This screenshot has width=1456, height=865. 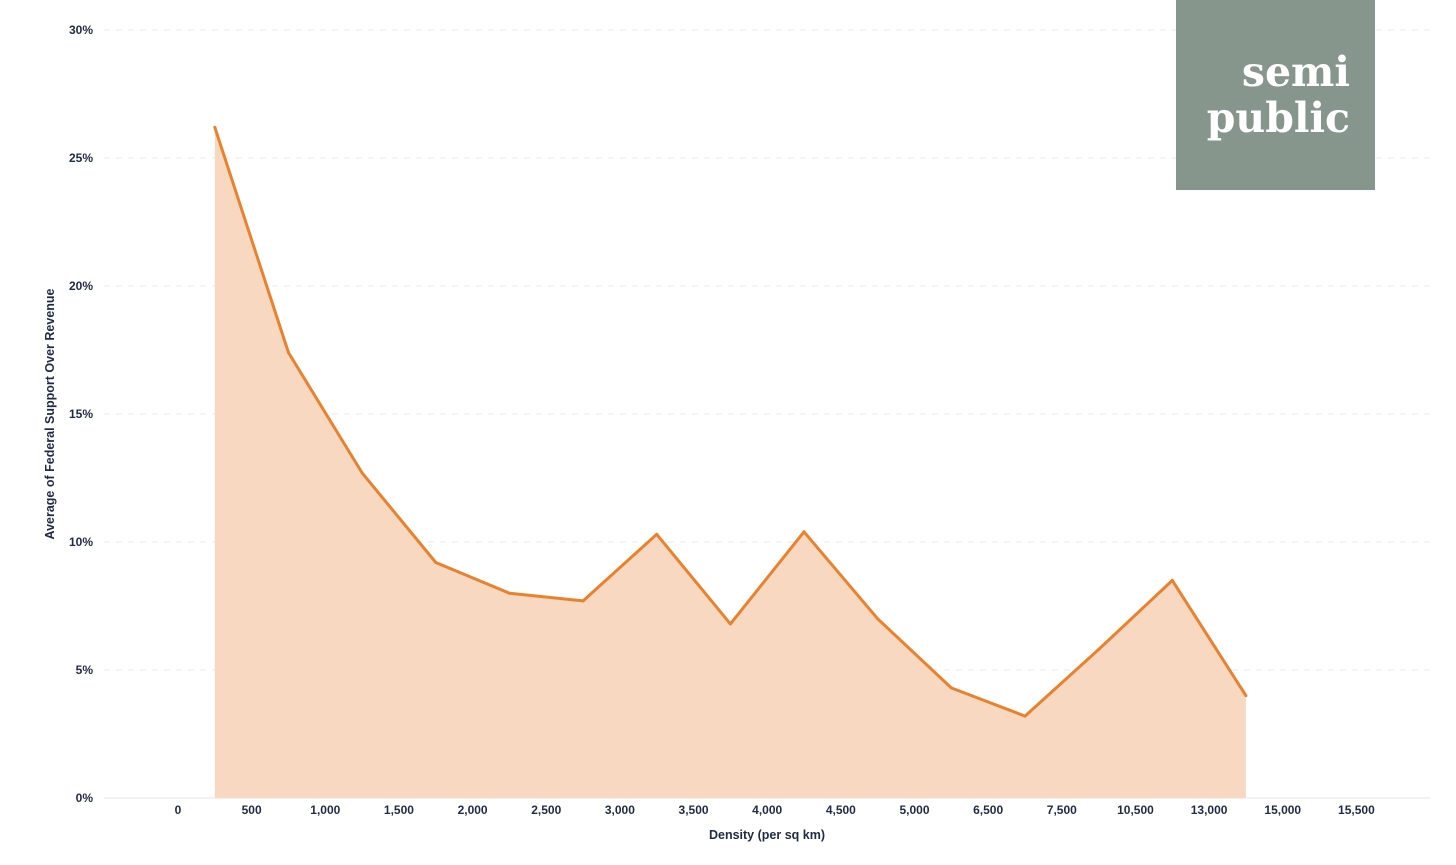 I want to click on x-tick-label: 4,500, so click(x=841, y=810).